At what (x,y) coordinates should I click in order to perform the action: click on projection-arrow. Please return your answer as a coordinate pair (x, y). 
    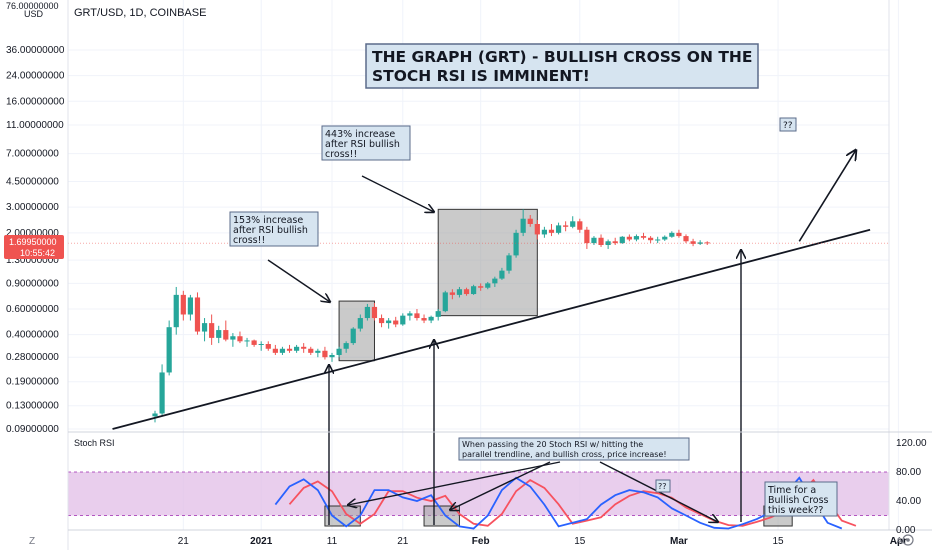
    Looking at the image, I should click on (827, 196).